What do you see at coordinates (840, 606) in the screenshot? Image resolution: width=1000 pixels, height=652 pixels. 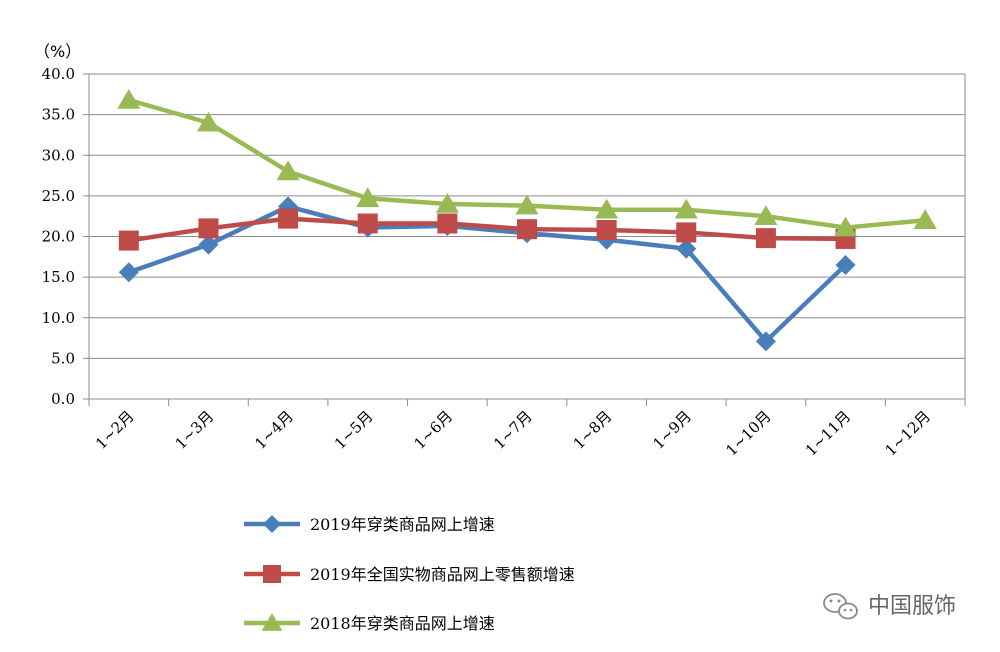 I see `wechat-icon` at bounding box center [840, 606].